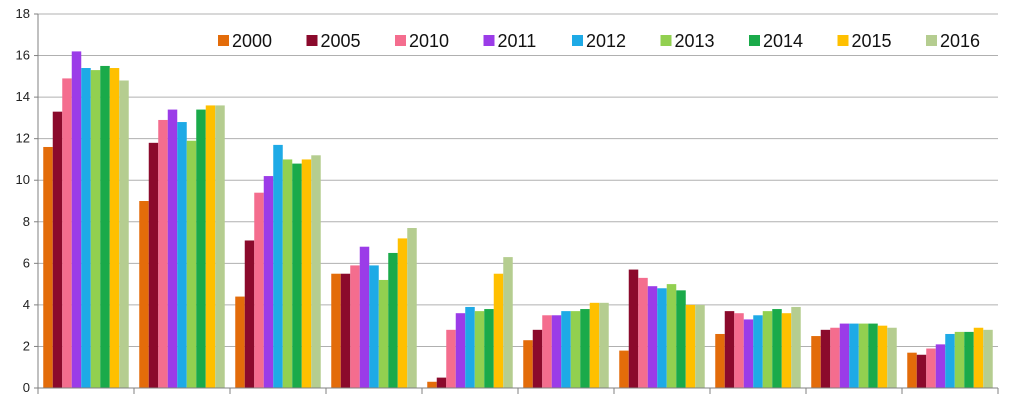  Describe the element at coordinates (666, 40) in the screenshot. I see `legend-swatch-2013` at that location.